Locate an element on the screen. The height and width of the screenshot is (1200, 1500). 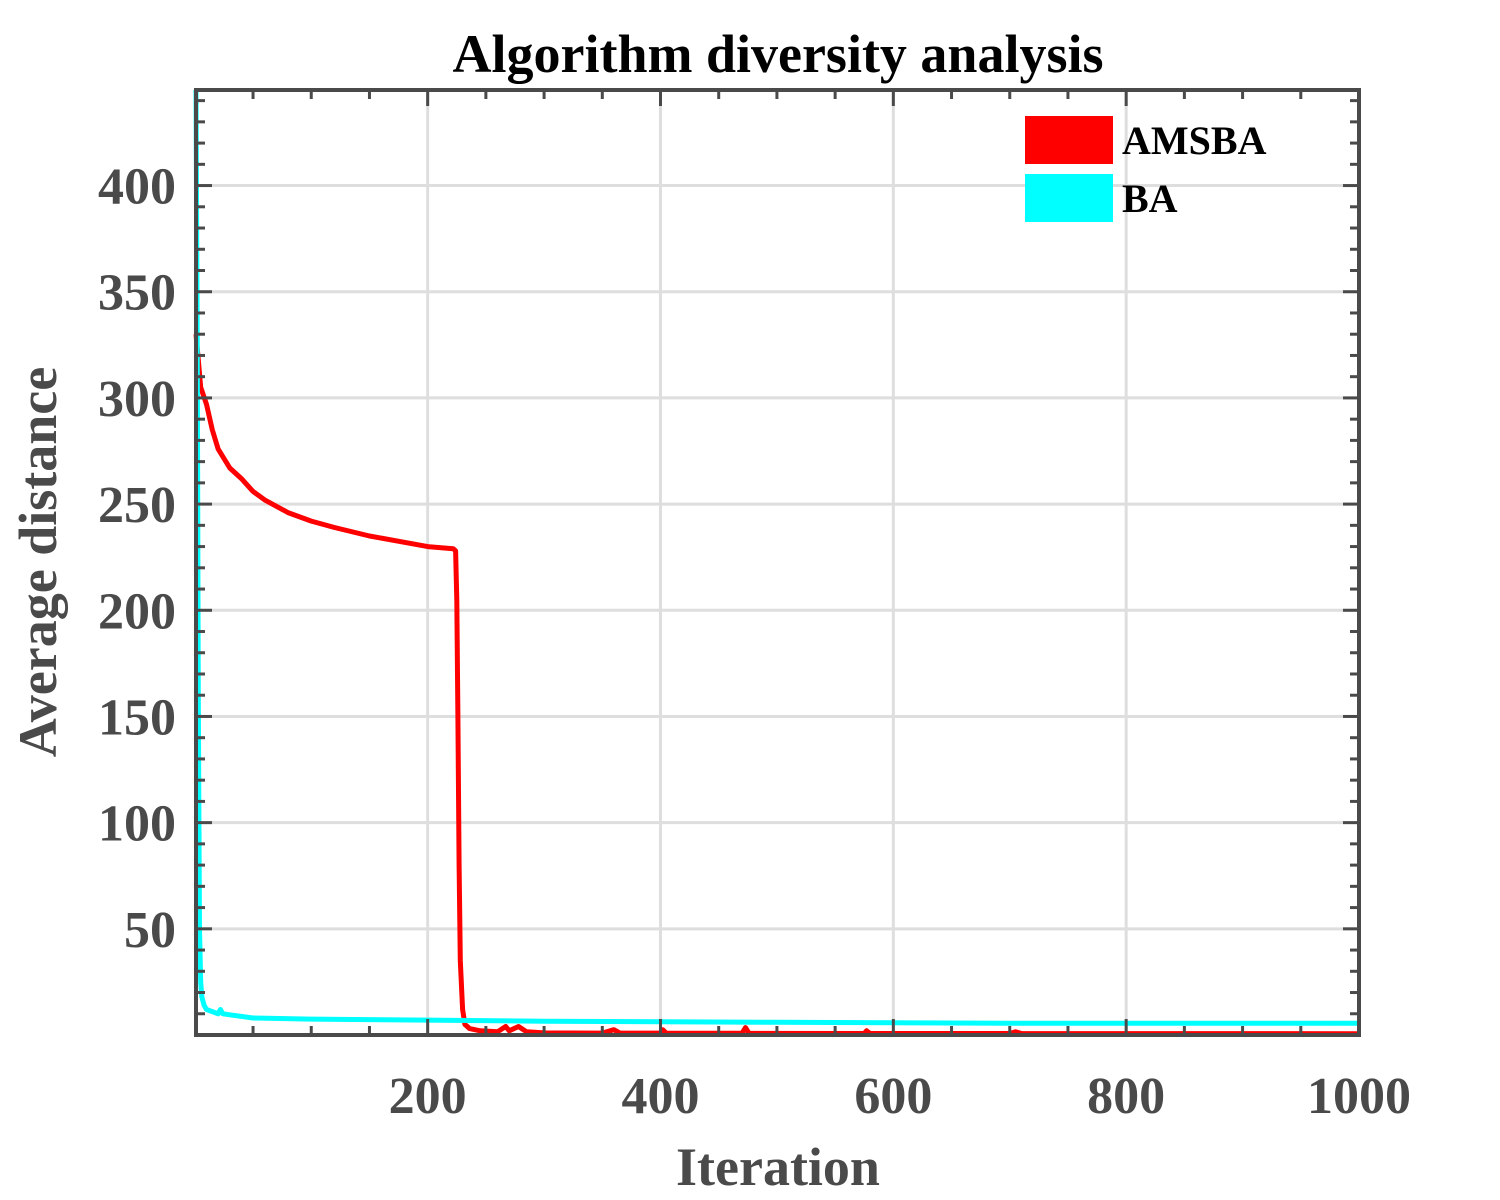
x-tick-label: 800 is located at coordinates (1126, 1096).